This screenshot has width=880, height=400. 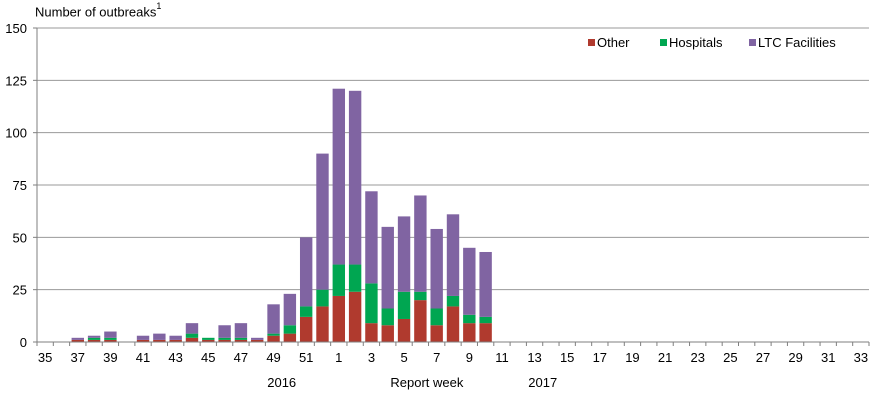 I want to click on x-tick-label: 23, so click(x=697, y=357).